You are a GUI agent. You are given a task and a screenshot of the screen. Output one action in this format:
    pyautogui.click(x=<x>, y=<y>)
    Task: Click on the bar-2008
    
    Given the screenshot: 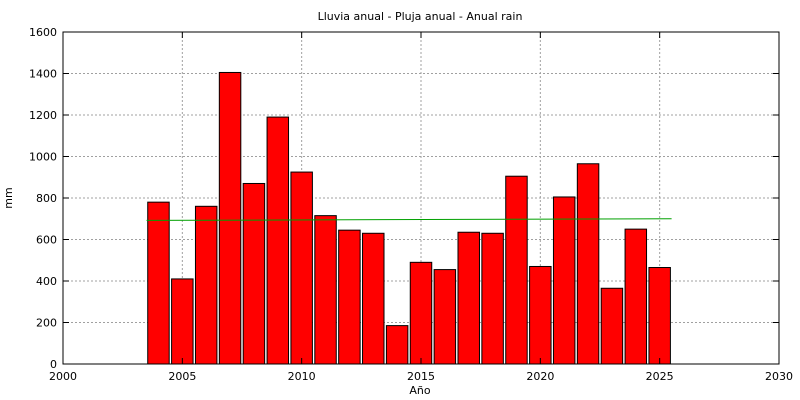 What is the action you would take?
    pyautogui.click(x=254, y=273)
    